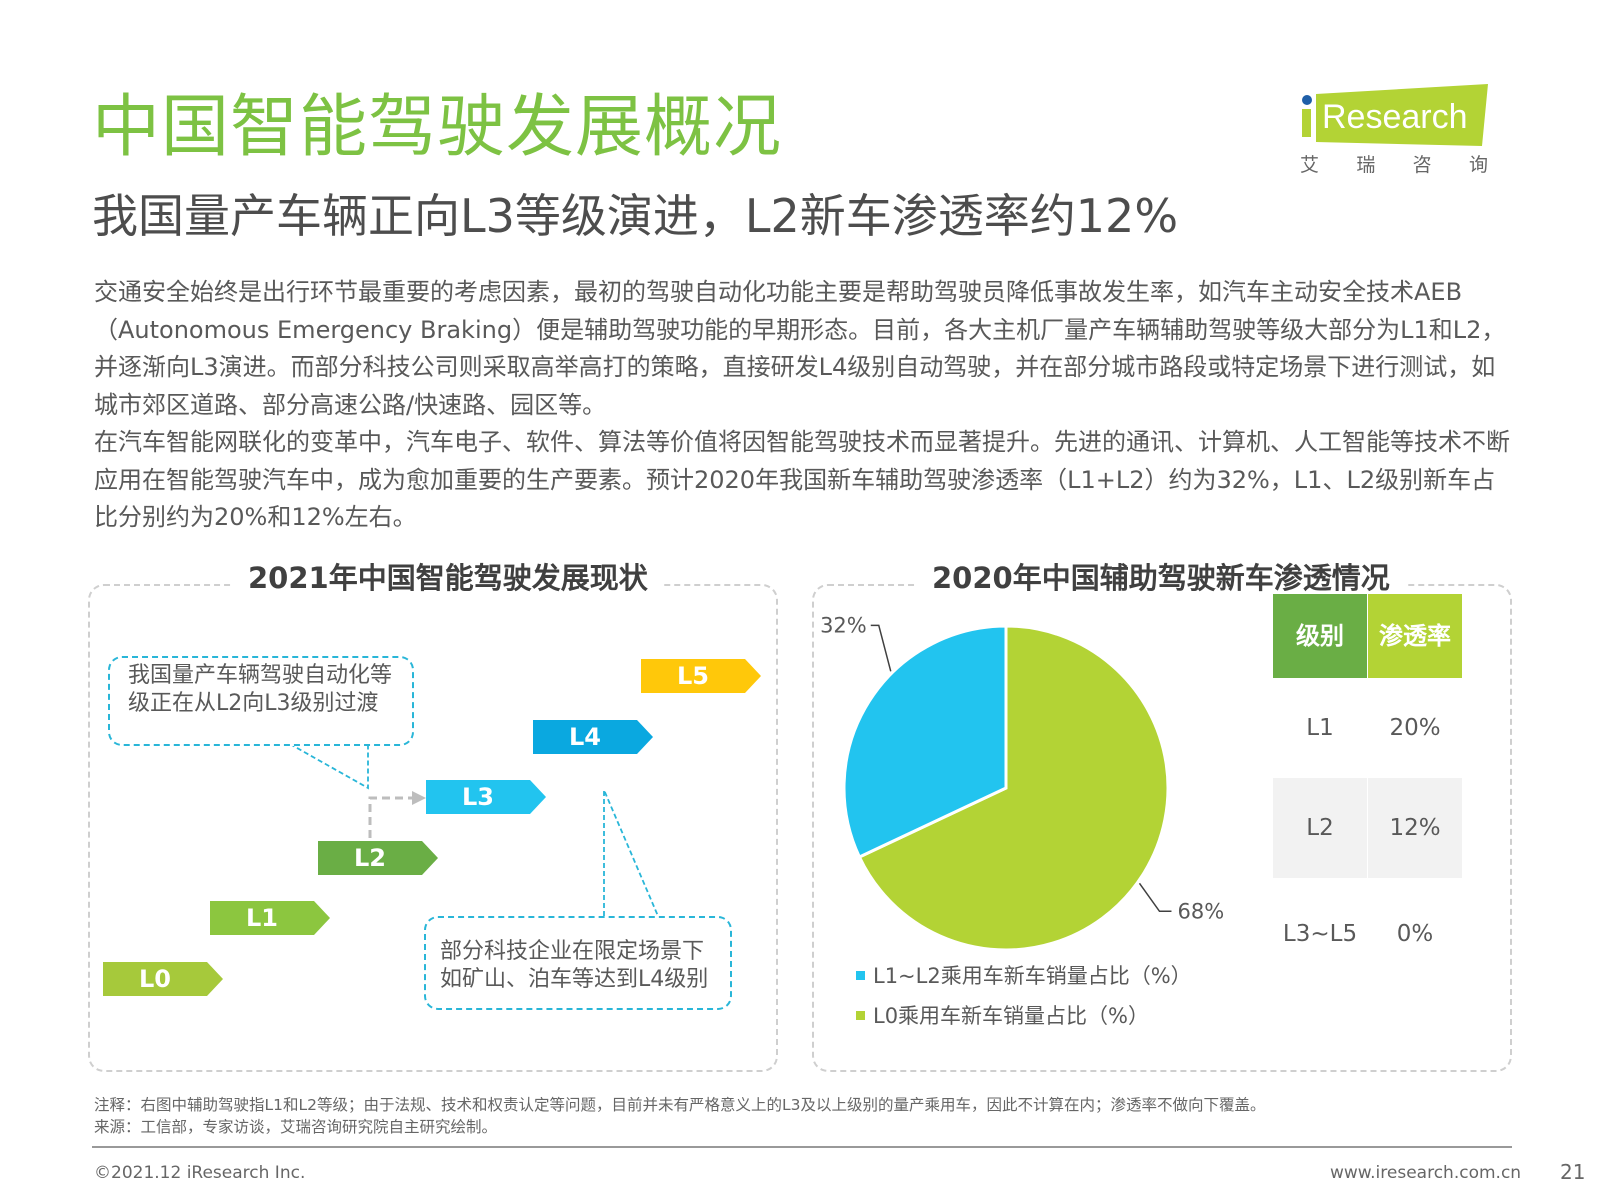 Image resolution: width=1600 pixels, height=1200 pixels. What do you see at coordinates (631, 853) in the screenshot?
I see `callout-bottom-pointer` at bounding box center [631, 853].